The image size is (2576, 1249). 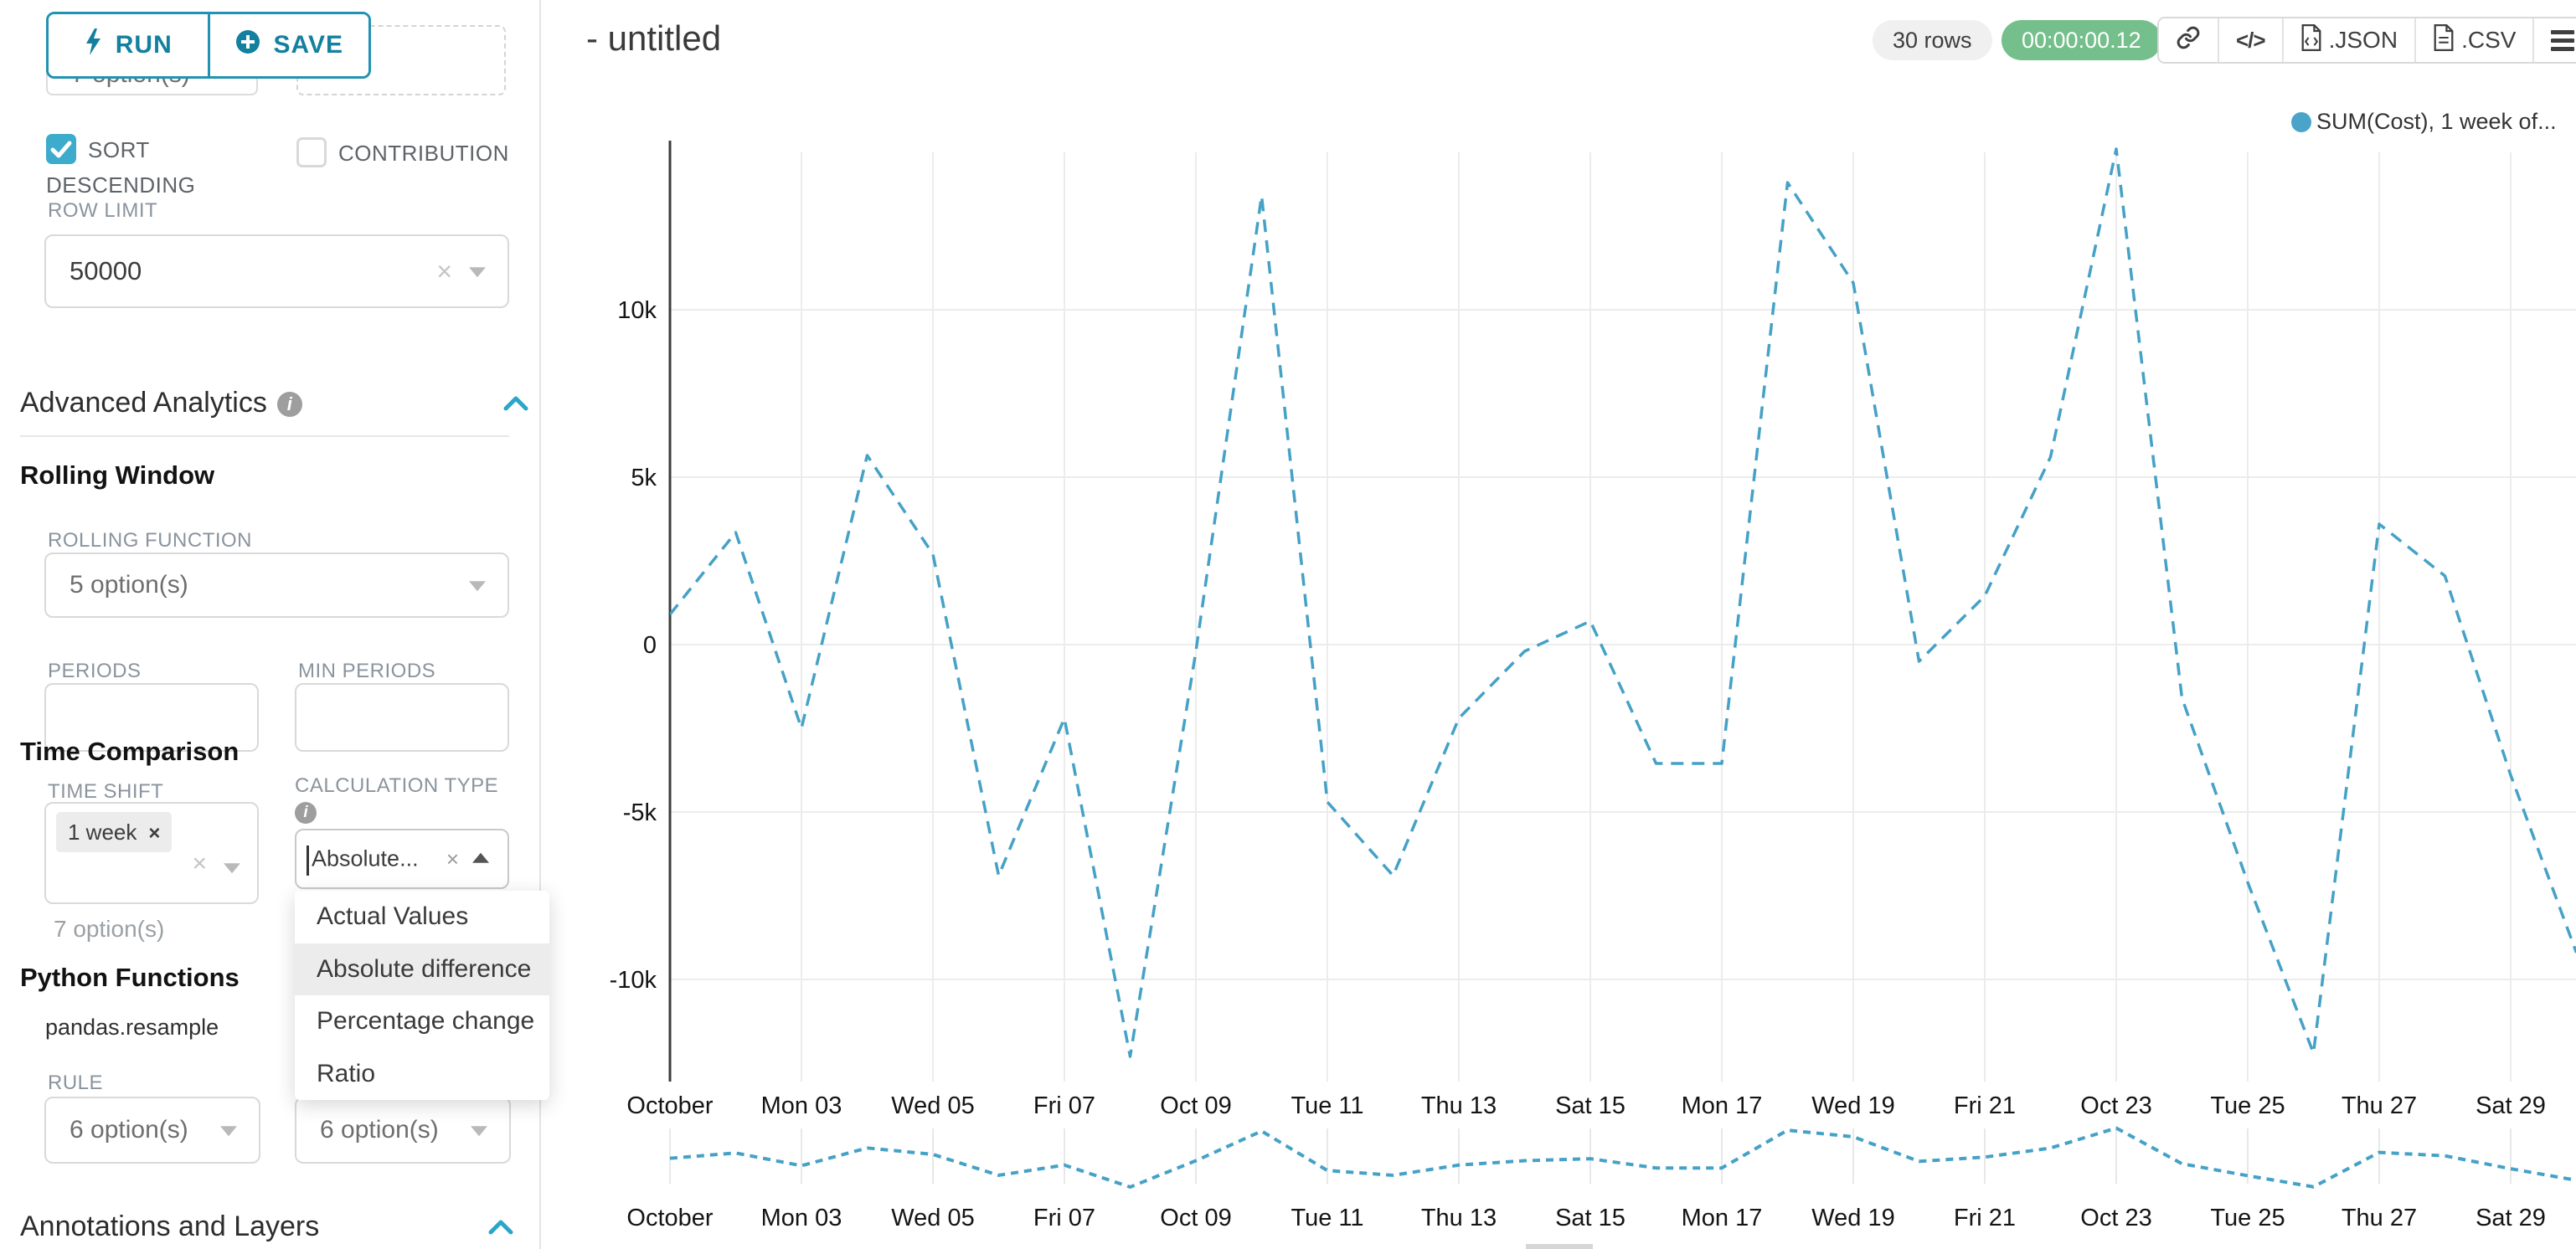 What do you see at coordinates (106, 791) in the screenshot?
I see `time-shift-label: TIME SHIFT` at bounding box center [106, 791].